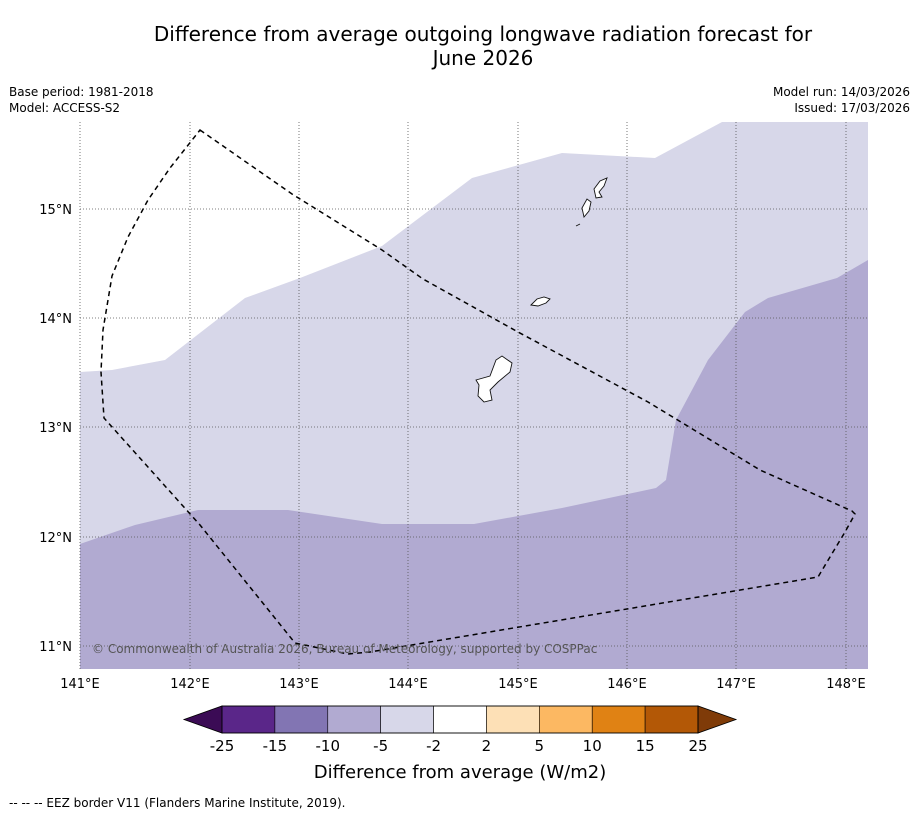 Image resolution: width=919 pixels, height=816 pixels. Describe the element at coordinates (55, 319) in the screenshot. I see `lat-label: 14°N` at that location.